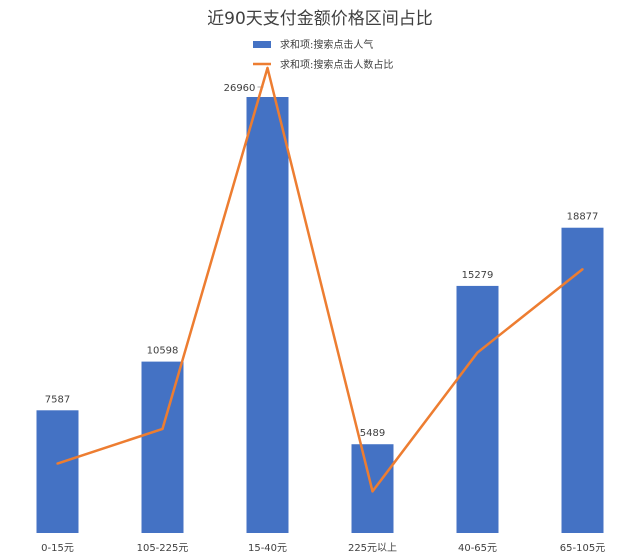 This screenshot has height=558, width=640. I want to click on bar-value-label: 5489, so click(372, 433).